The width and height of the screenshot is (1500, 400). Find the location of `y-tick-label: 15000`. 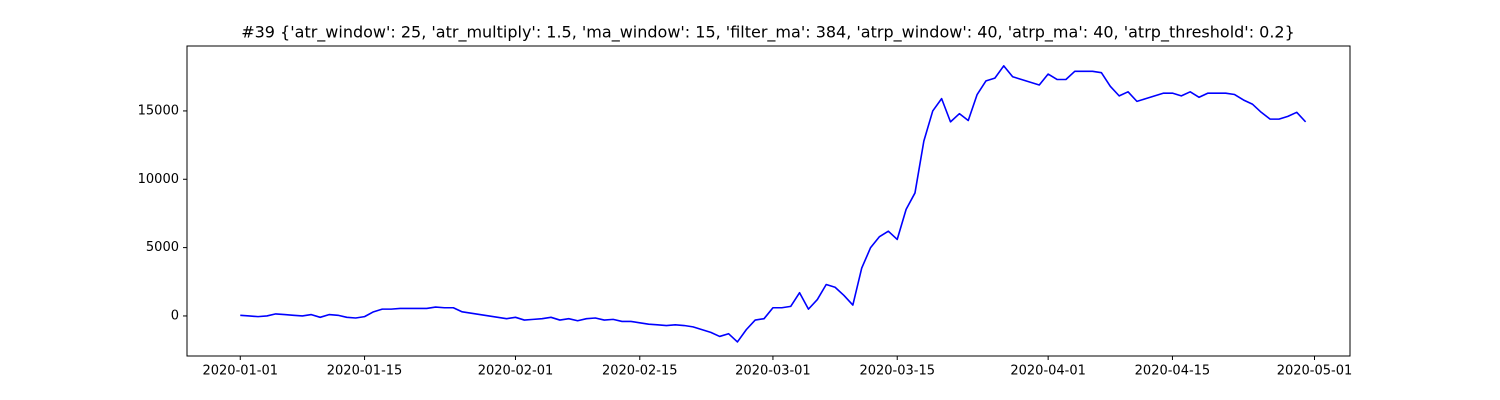

y-tick-label: 15000 is located at coordinates (158, 110).